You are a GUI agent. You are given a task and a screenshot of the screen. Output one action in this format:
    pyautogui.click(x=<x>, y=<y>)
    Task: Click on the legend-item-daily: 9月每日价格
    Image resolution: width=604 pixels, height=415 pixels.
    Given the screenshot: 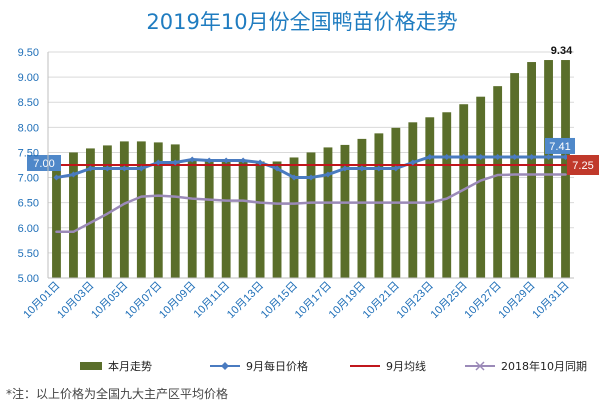 What is the action you would take?
    pyautogui.click(x=259, y=366)
    